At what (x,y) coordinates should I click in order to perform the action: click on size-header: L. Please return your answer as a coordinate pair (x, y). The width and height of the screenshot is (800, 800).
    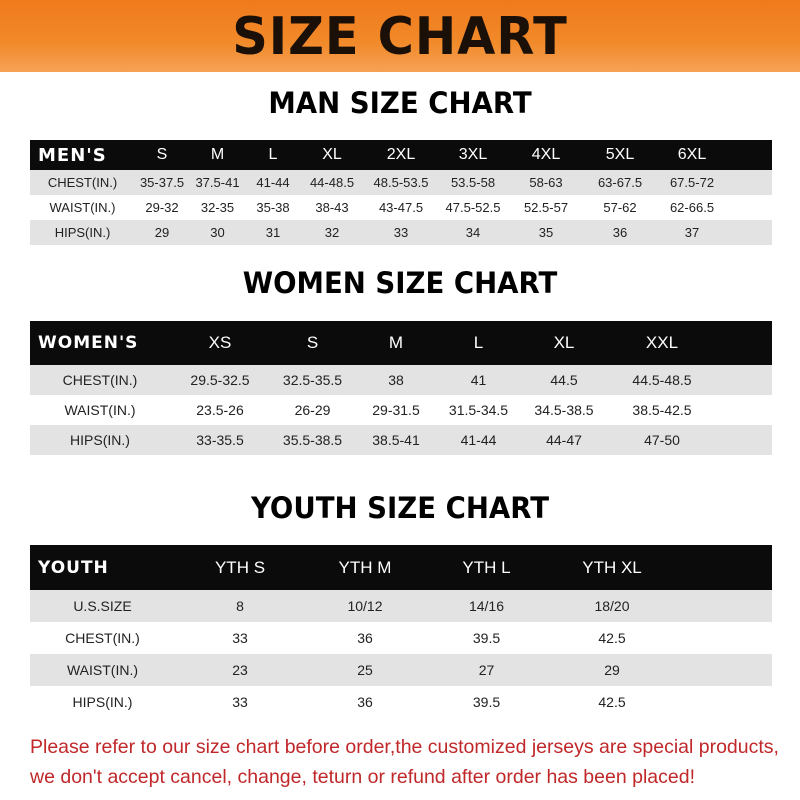
    Looking at the image, I should click on (478, 343).